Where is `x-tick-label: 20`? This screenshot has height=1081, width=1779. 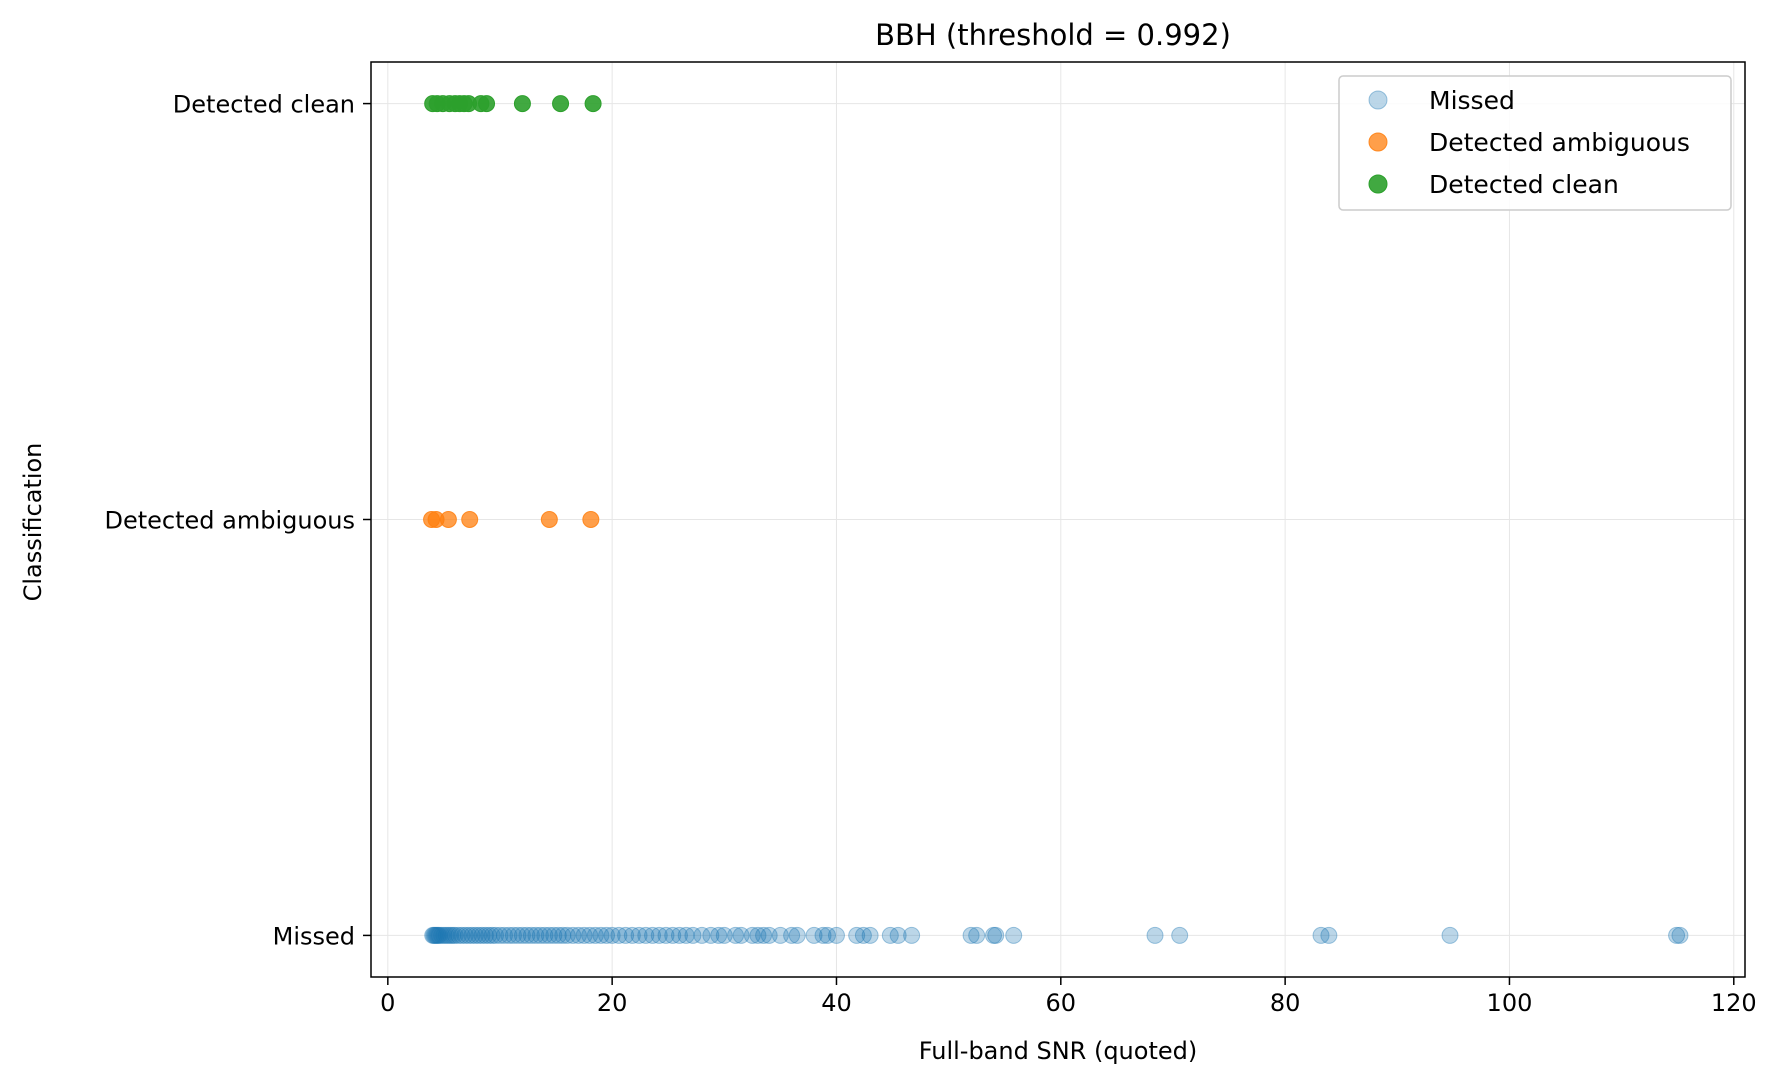 x-tick-label: 20 is located at coordinates (612, 1003).